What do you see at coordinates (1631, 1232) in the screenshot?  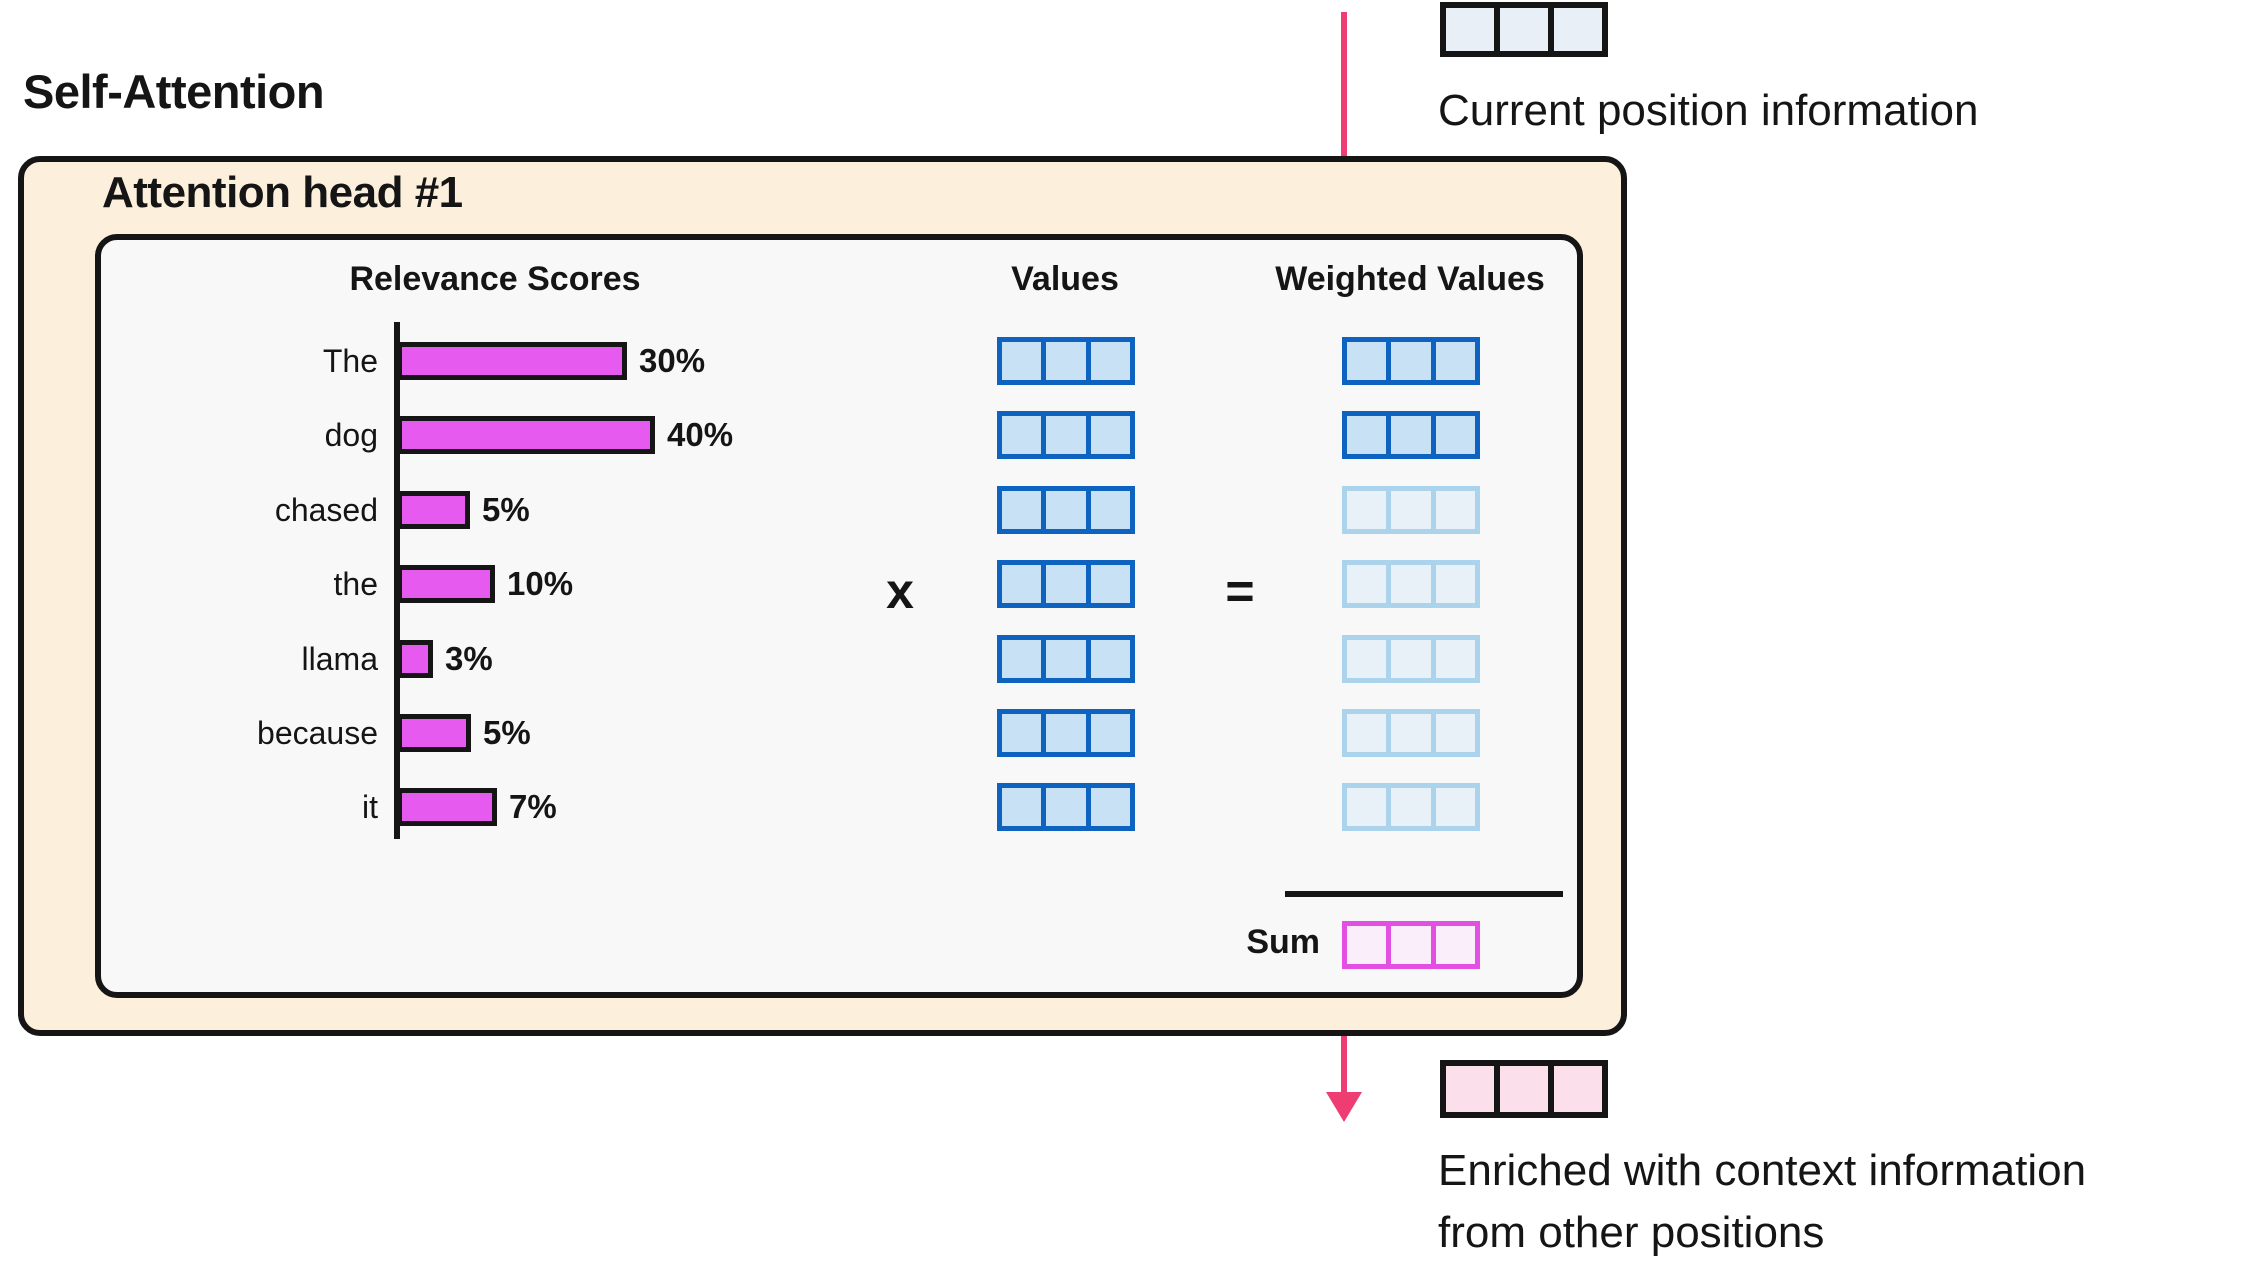 I see `enriched-caption-line2: from other positions` at bounding box center [1631, 1232].